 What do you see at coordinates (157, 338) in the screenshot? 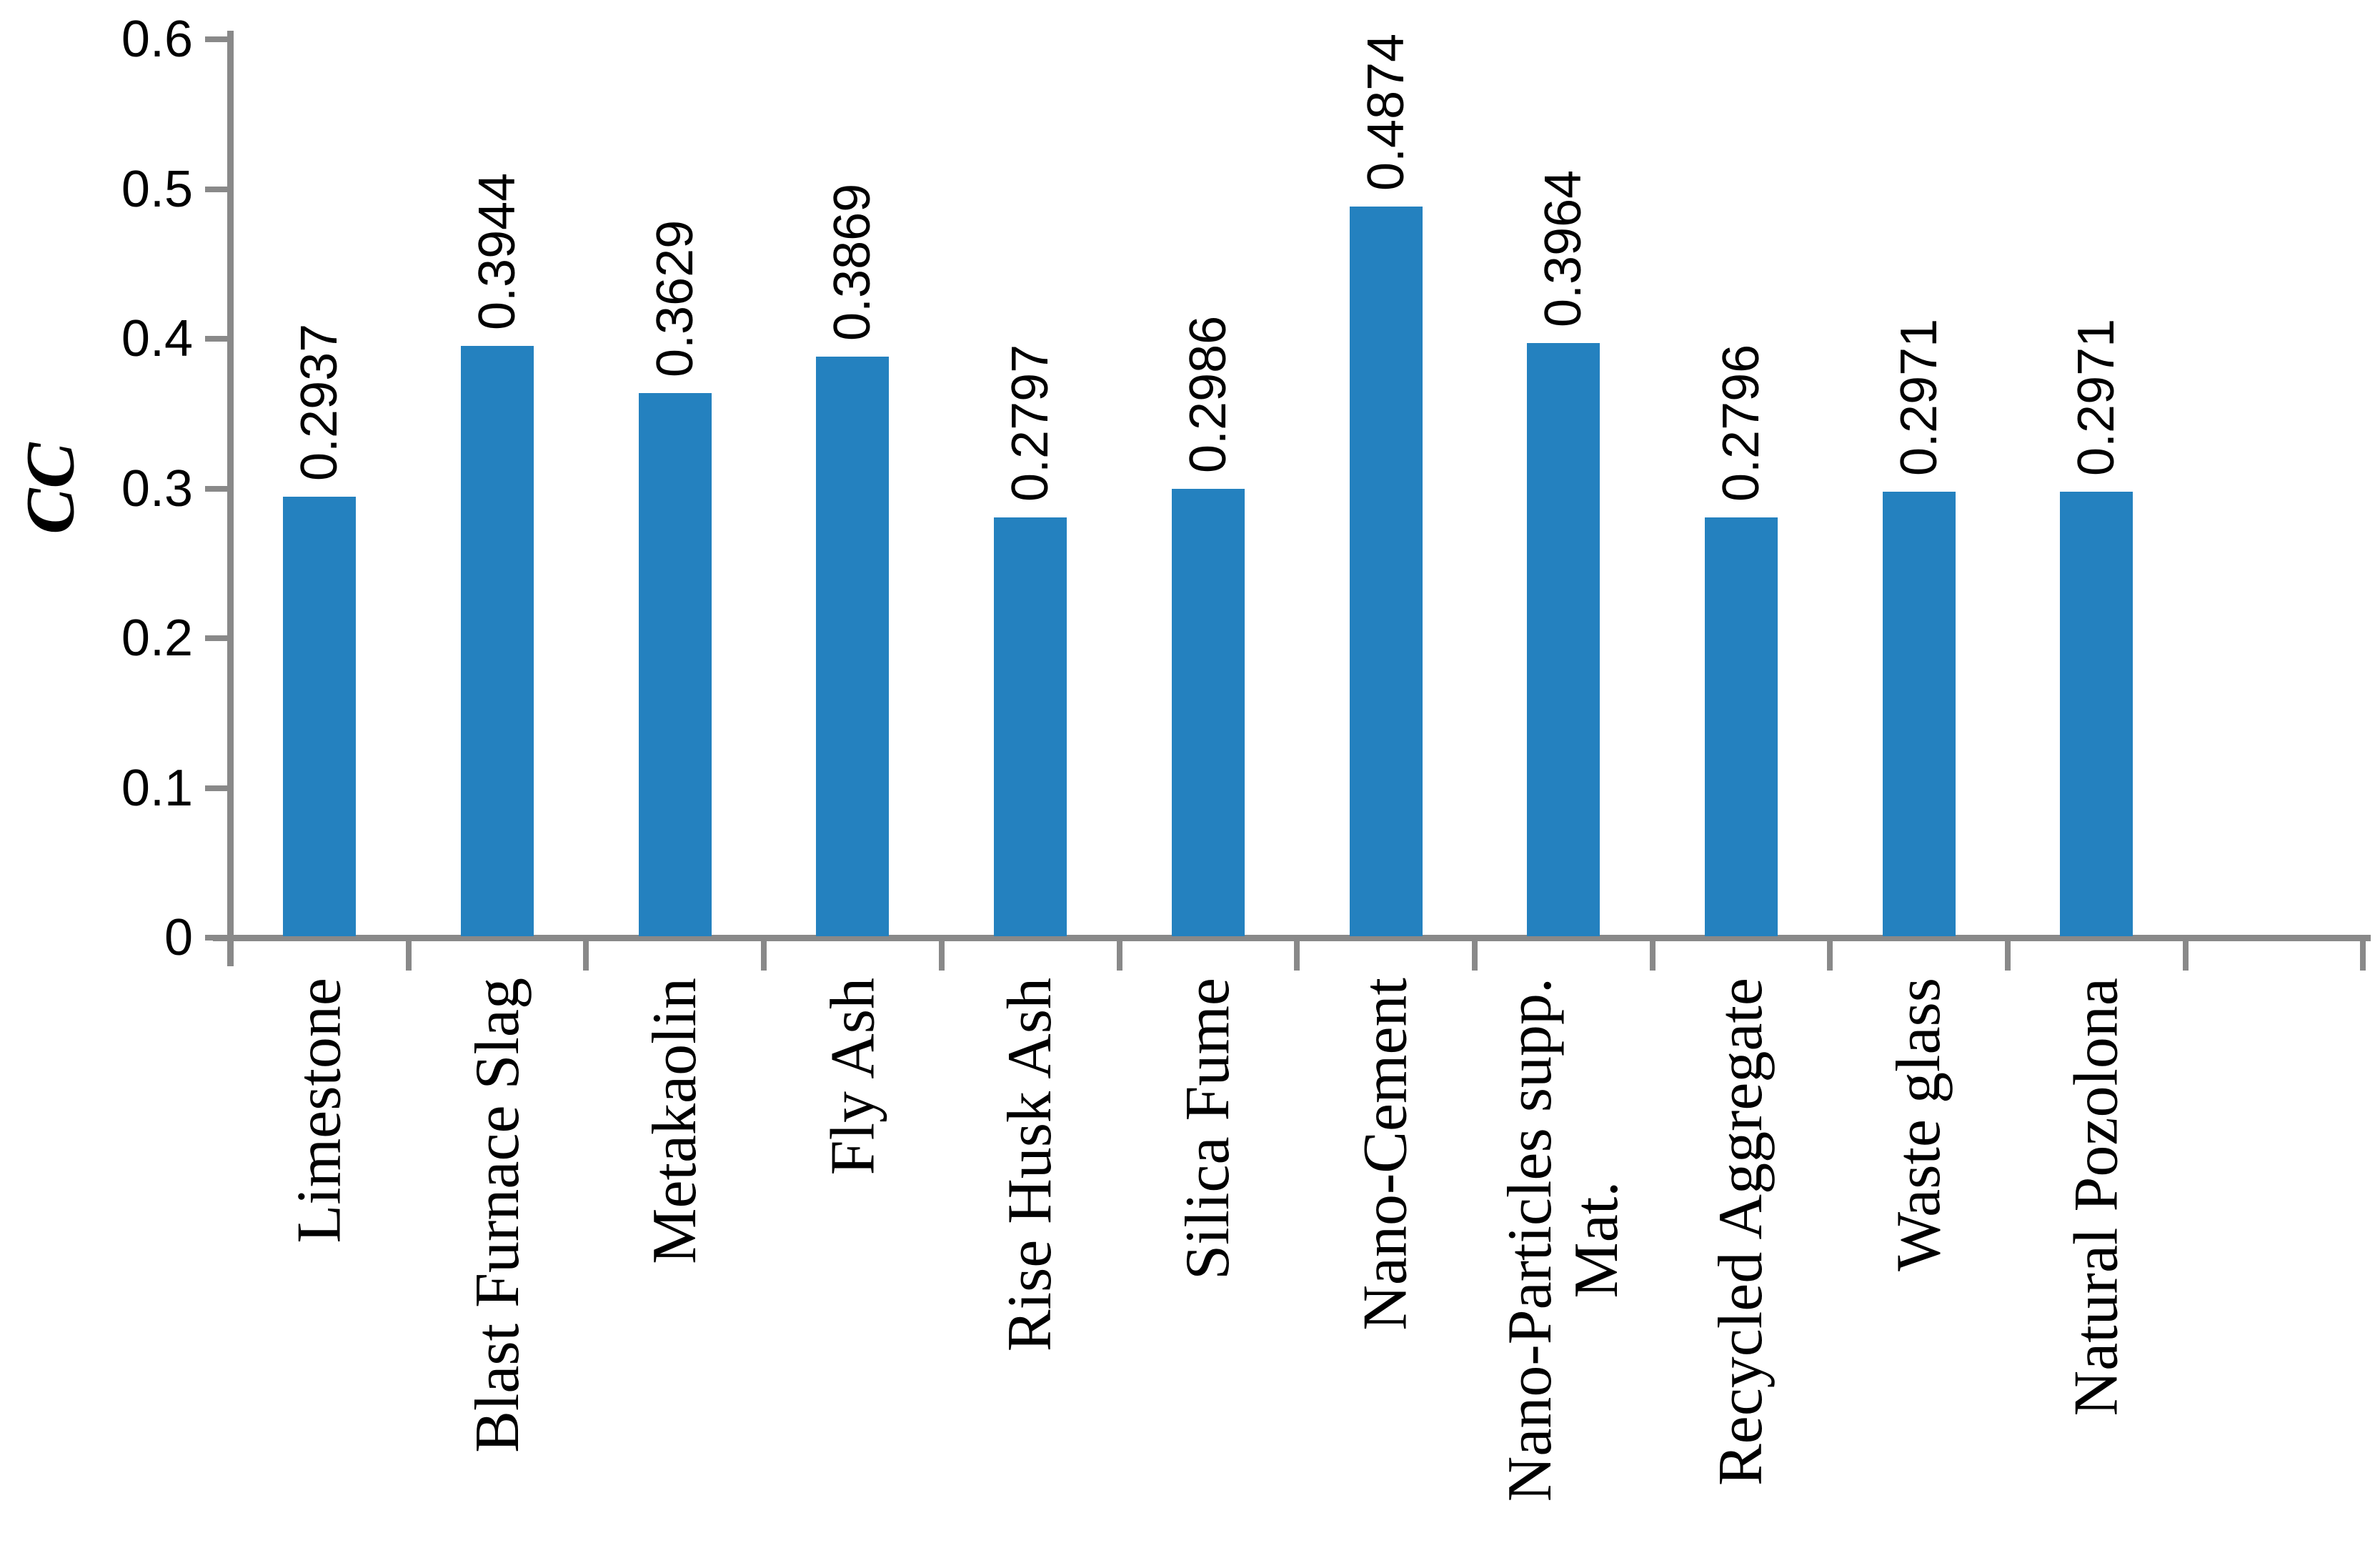
I see `y-tick-label: 0.4` at bounding box center [157, 338].